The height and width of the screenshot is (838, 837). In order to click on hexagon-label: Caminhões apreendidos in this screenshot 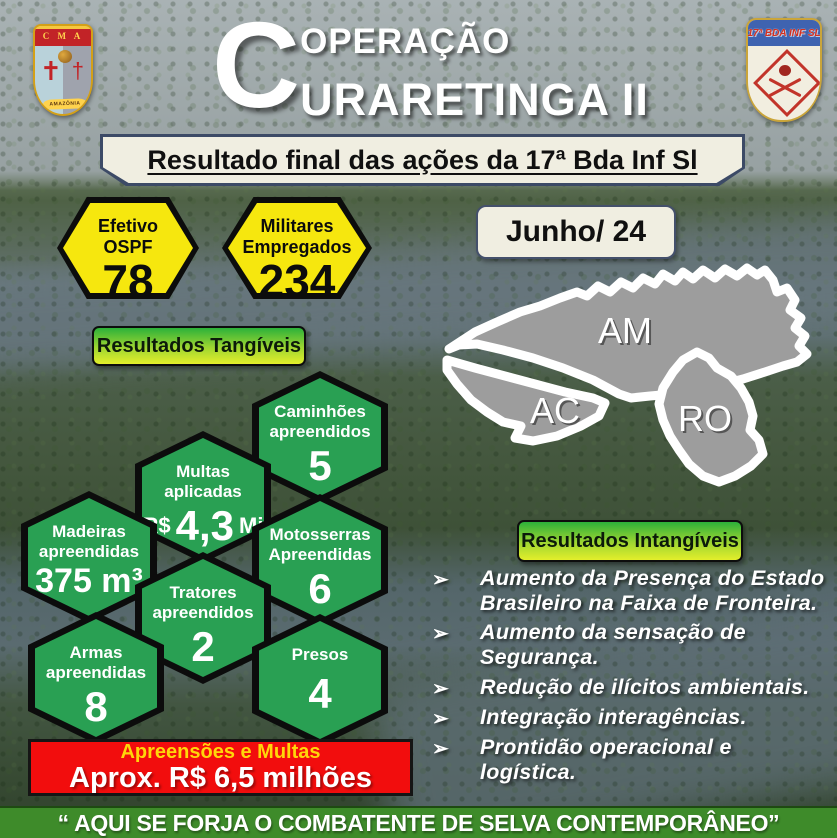, I will do `click(320, 422)`.